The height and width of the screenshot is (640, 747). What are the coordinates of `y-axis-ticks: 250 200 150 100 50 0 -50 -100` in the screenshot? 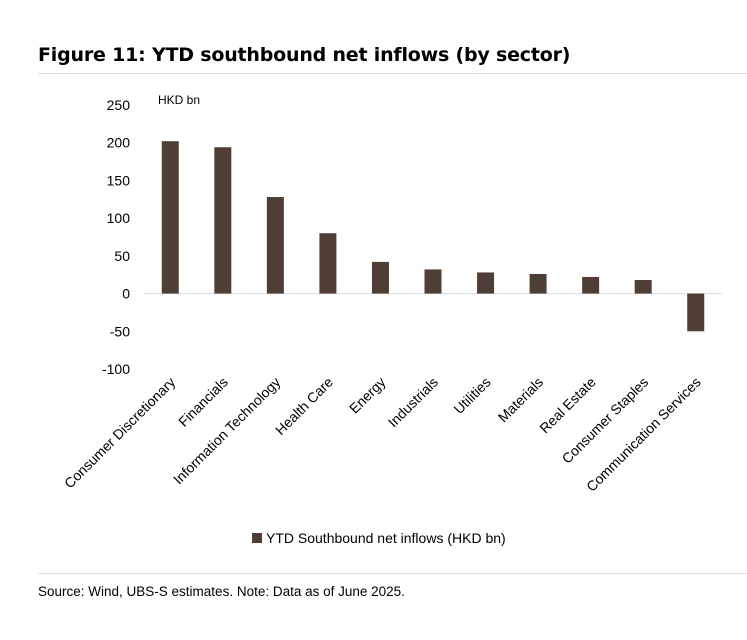 It's located at (116, 237).